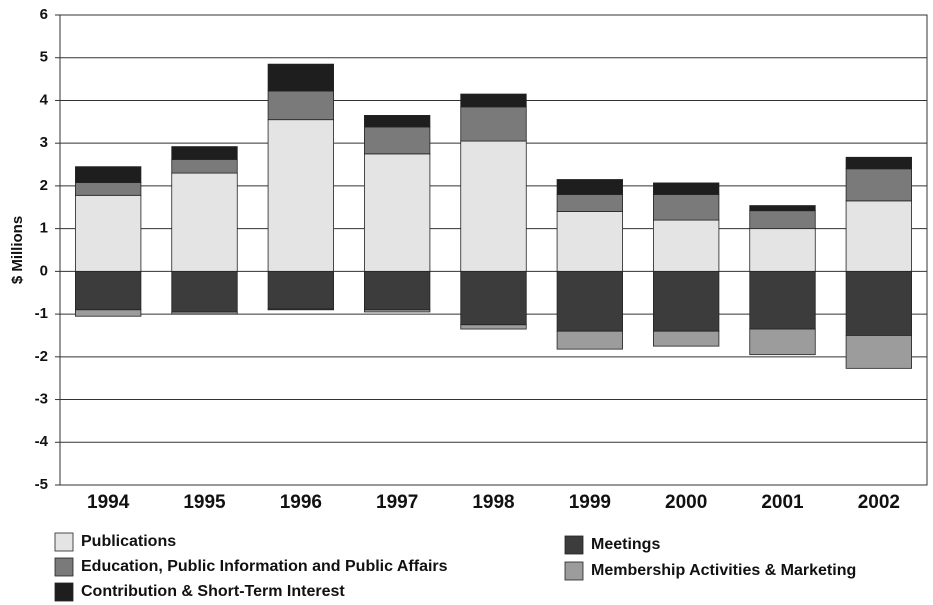  Describe the element at coordinates (782, 502) in the screenshot. I see `x-tick-label: 2001` at that location.